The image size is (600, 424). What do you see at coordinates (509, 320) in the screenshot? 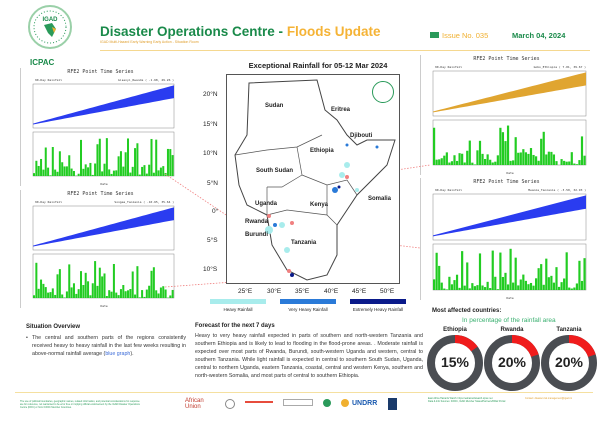
I see `affected-subheading: In percentage of the rainfall area` at bounding box center [509, 320].